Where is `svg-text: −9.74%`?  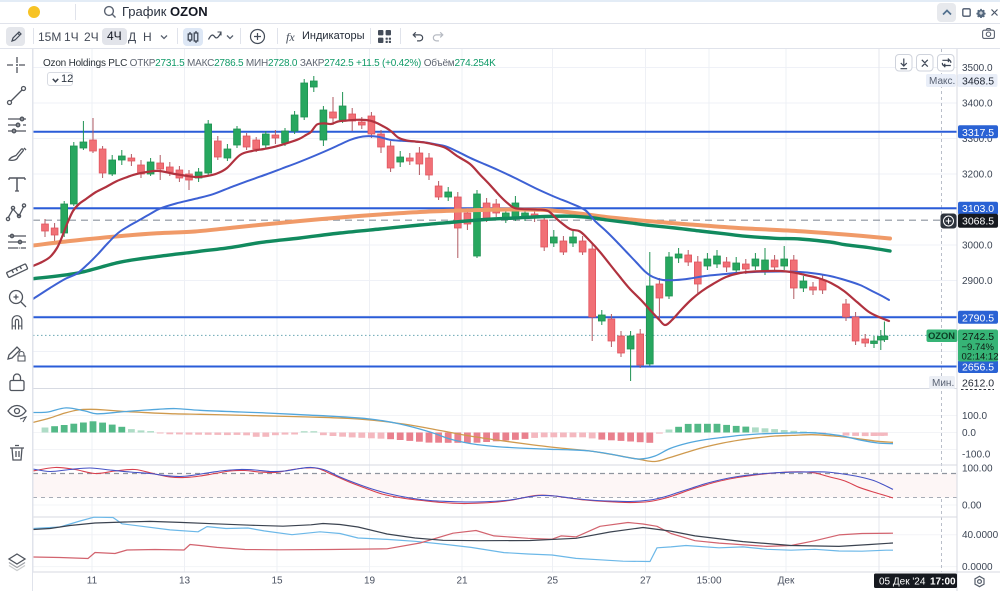
svg-text: −9.74% is located at coordinates (978, 347).